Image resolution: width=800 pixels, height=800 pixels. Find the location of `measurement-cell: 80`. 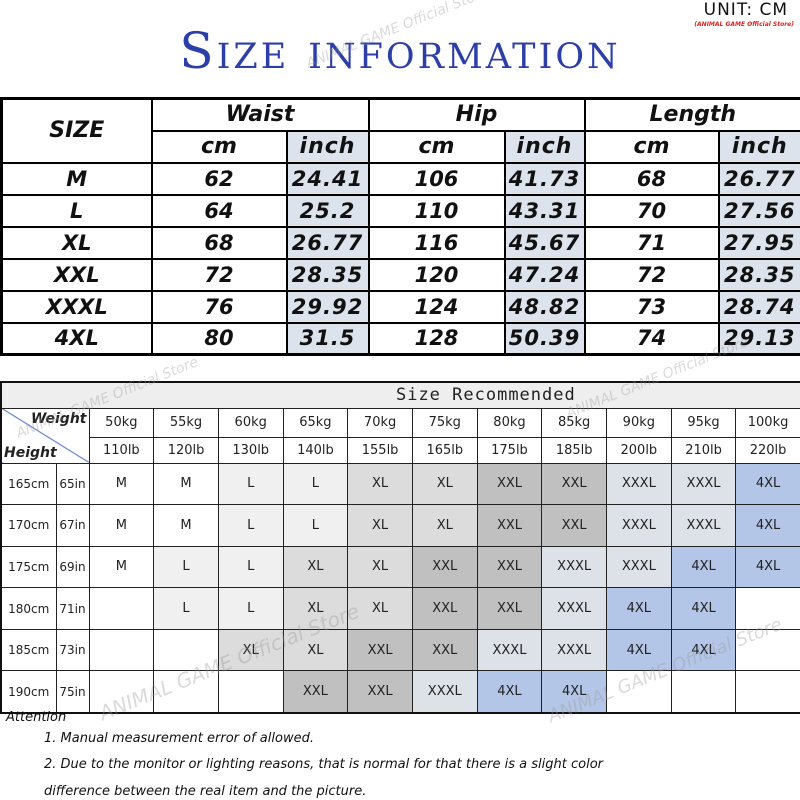

measurement-cell: 80 is located at coordinates (219, 338).